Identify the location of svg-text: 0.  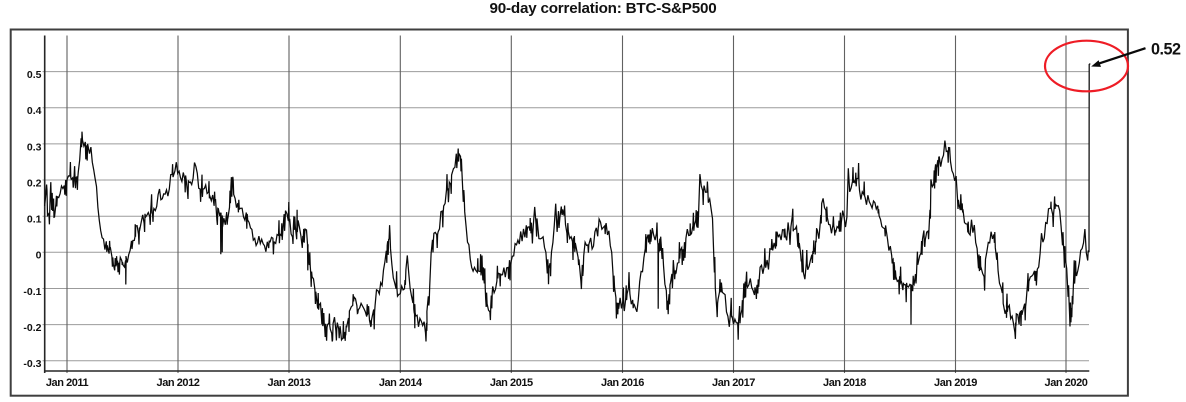
(39, 256).